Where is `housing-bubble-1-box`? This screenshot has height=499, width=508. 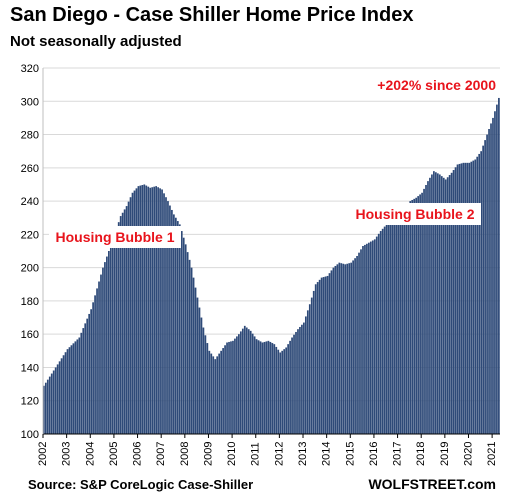 housing-bubble-1-box is located at coordinates (115, 237).